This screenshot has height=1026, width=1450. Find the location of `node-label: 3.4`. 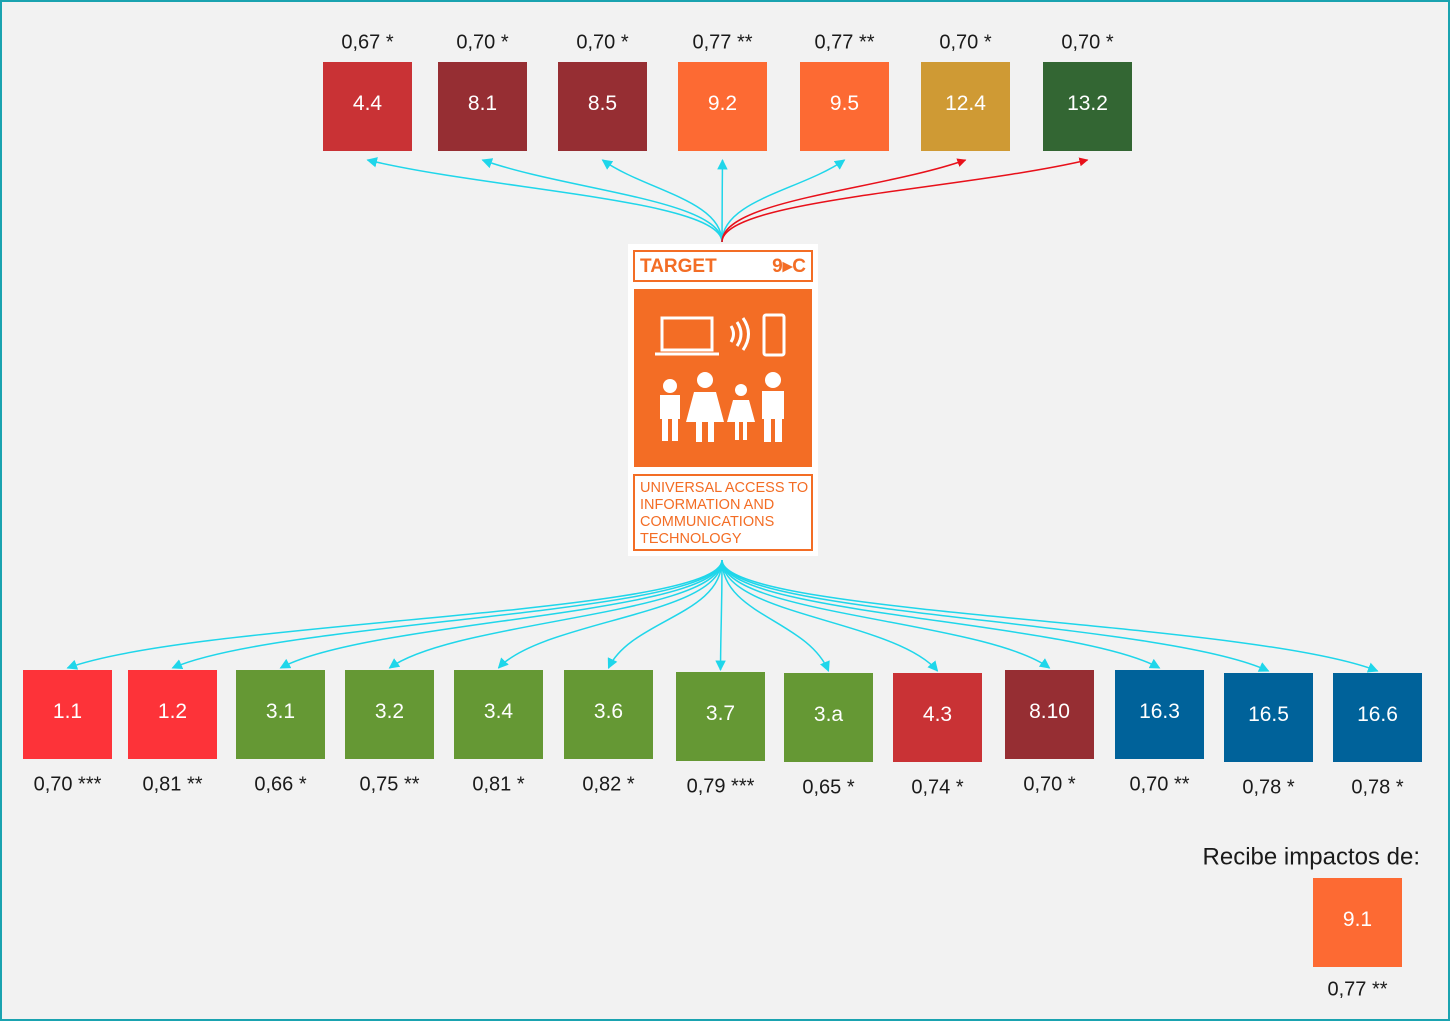

node-label: 3.4 is located at coordinates (499, 711).